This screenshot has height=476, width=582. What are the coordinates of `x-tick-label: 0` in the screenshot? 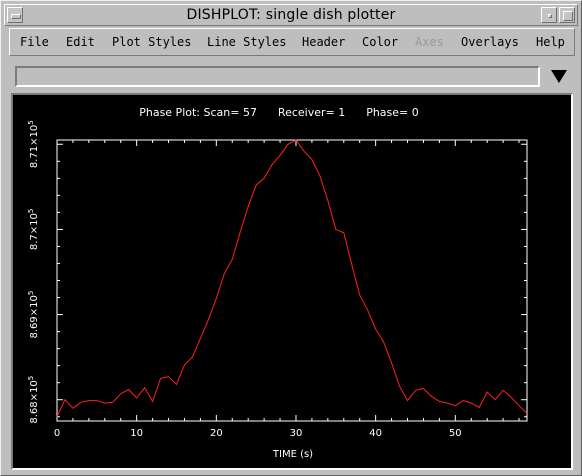 It's located at (57, 433).